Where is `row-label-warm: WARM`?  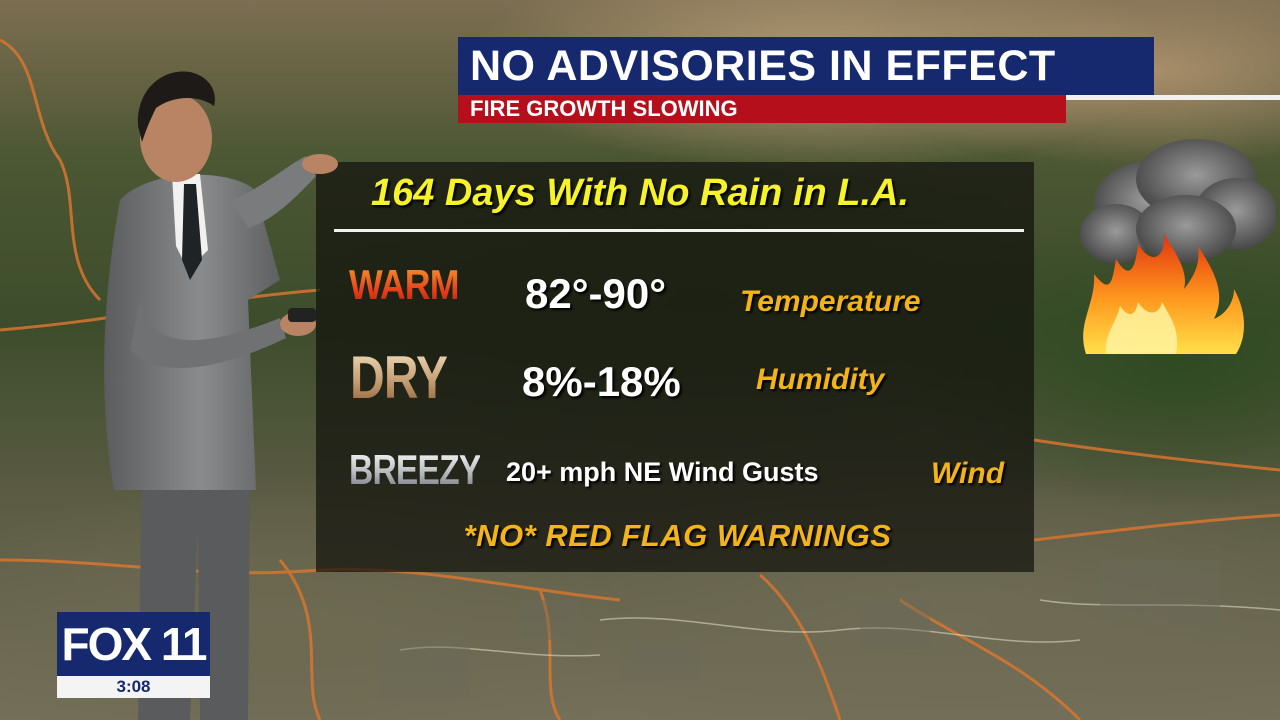 row-label-warm: WARM is located at coordinates (404, 284).